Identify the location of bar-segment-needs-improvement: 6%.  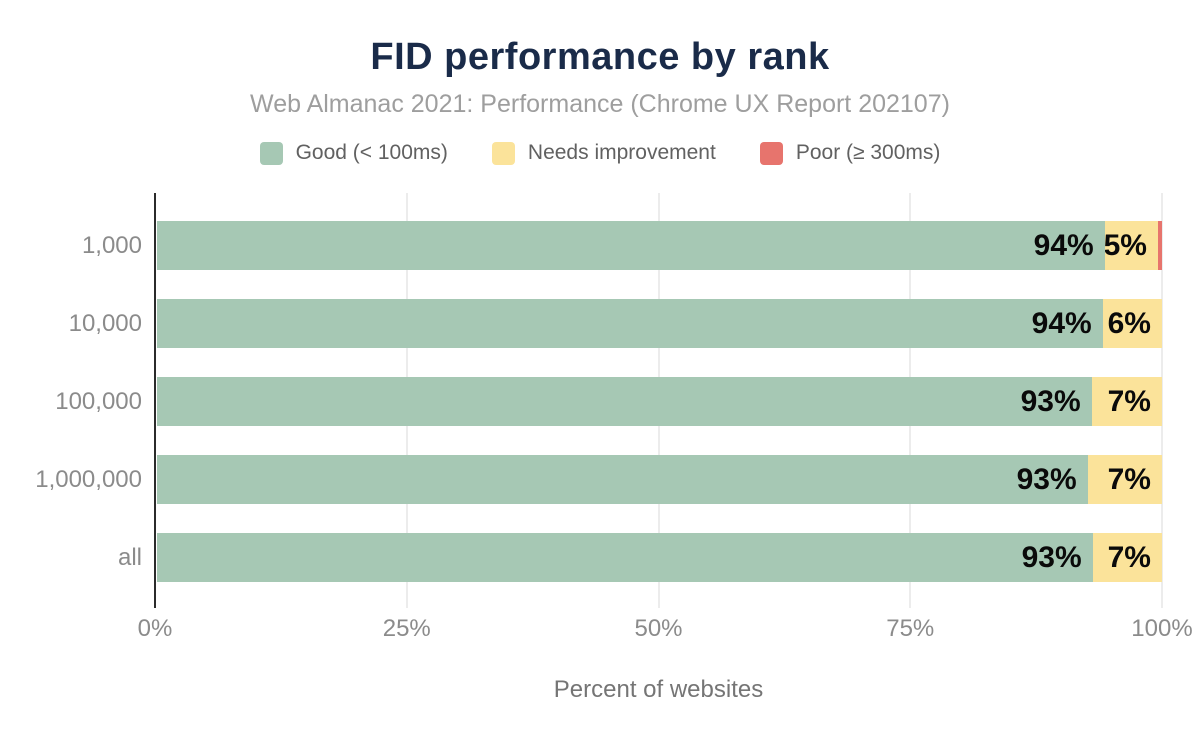
(1132, 323).